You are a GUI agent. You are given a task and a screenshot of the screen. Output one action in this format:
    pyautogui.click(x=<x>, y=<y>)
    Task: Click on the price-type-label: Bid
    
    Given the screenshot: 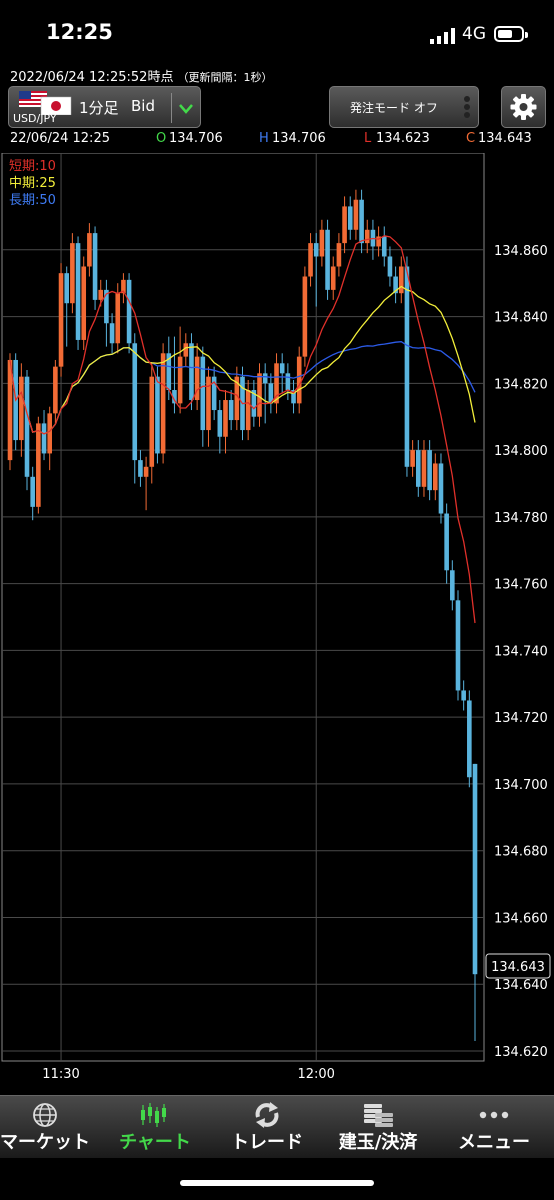 What is the action you would take?
    pyautogui.click(x=143, y=106)
    